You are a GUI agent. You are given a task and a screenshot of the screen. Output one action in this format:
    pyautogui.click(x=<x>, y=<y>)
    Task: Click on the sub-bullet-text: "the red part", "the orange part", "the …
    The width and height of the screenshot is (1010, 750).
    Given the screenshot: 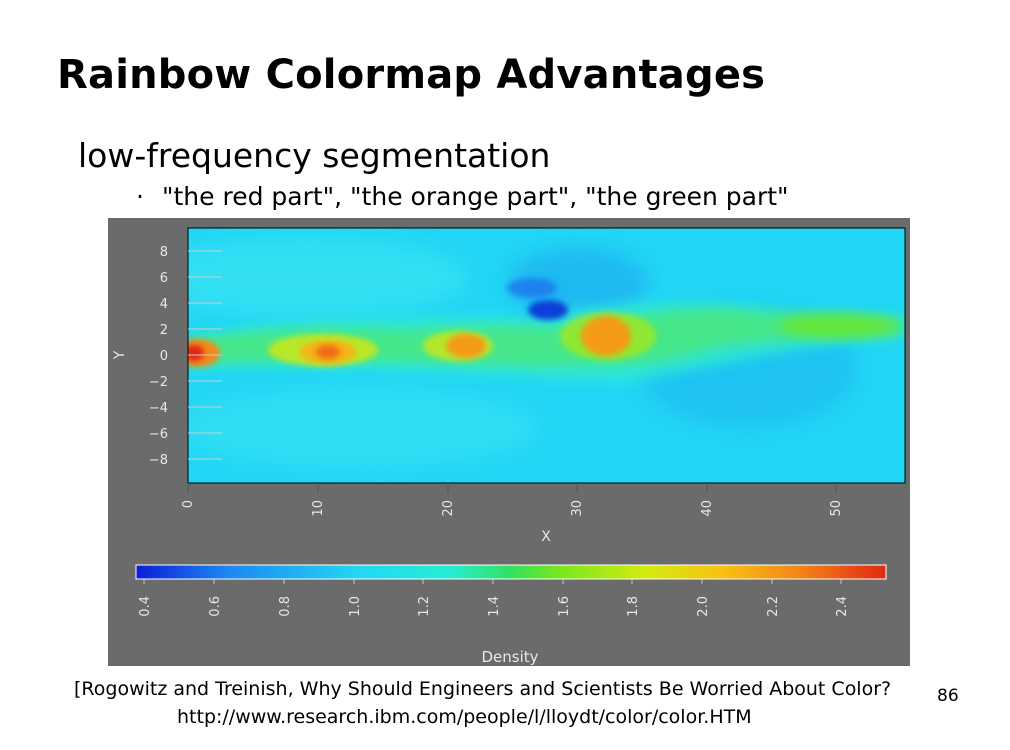 What is the action you would take?
    pyautogui.click(x=475, y=196)
    